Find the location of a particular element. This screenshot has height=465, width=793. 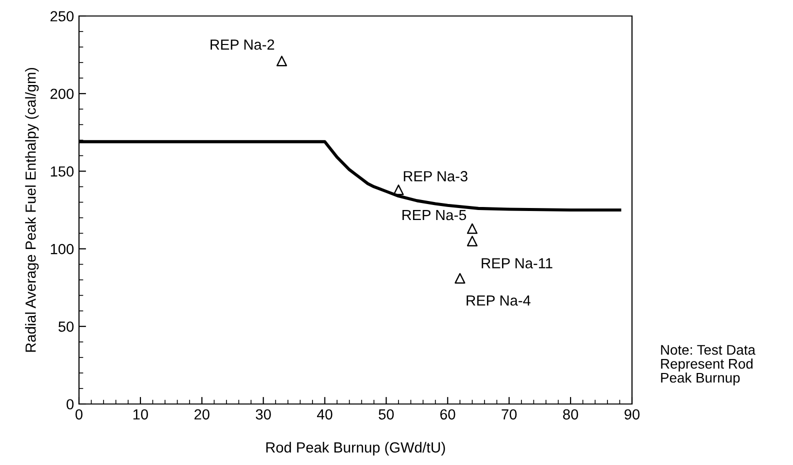

y-tick-label: 150 is located at coordinates (62, 171).